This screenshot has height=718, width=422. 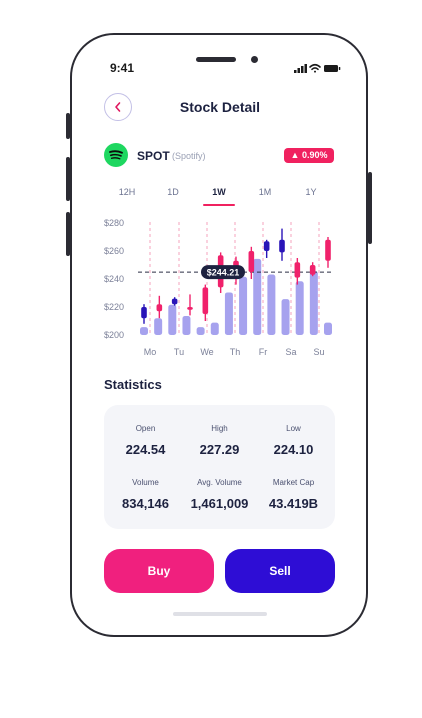 What do you see at coordinates (133, 384) in the screenshot?
I see `statistics-heading: Statistics` at bounding box center [133, 384].